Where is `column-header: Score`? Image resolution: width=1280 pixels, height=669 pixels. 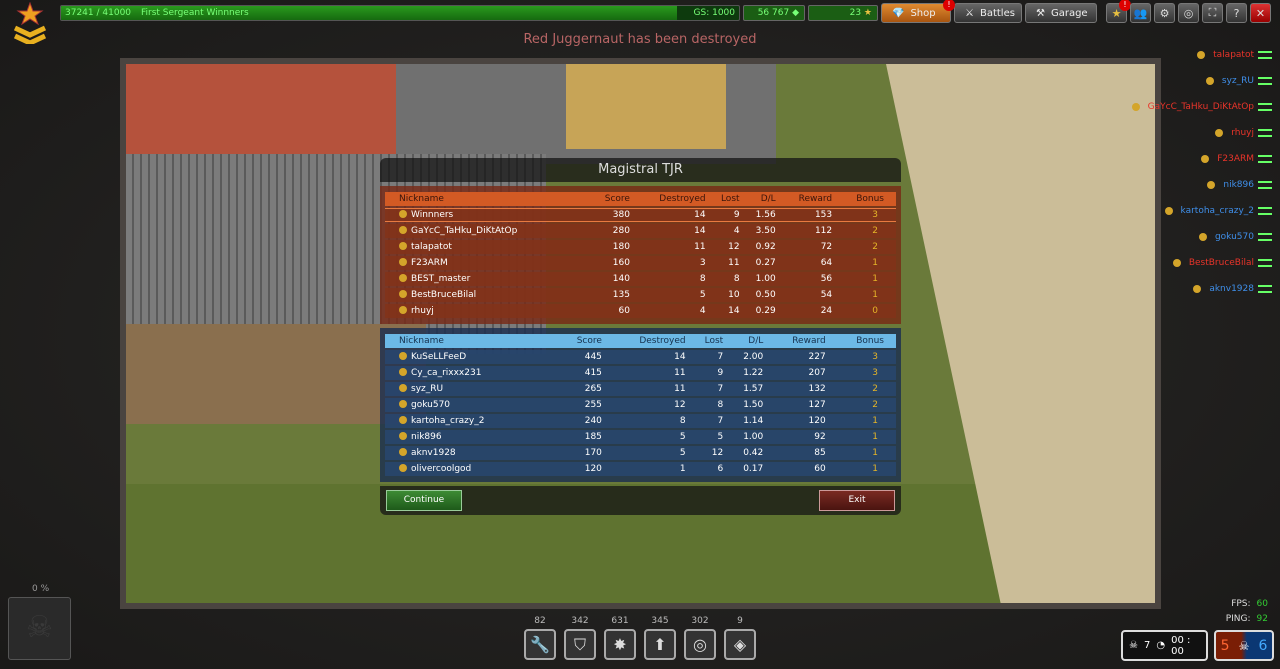
column-header: Score is located at coordinates (612, 199).